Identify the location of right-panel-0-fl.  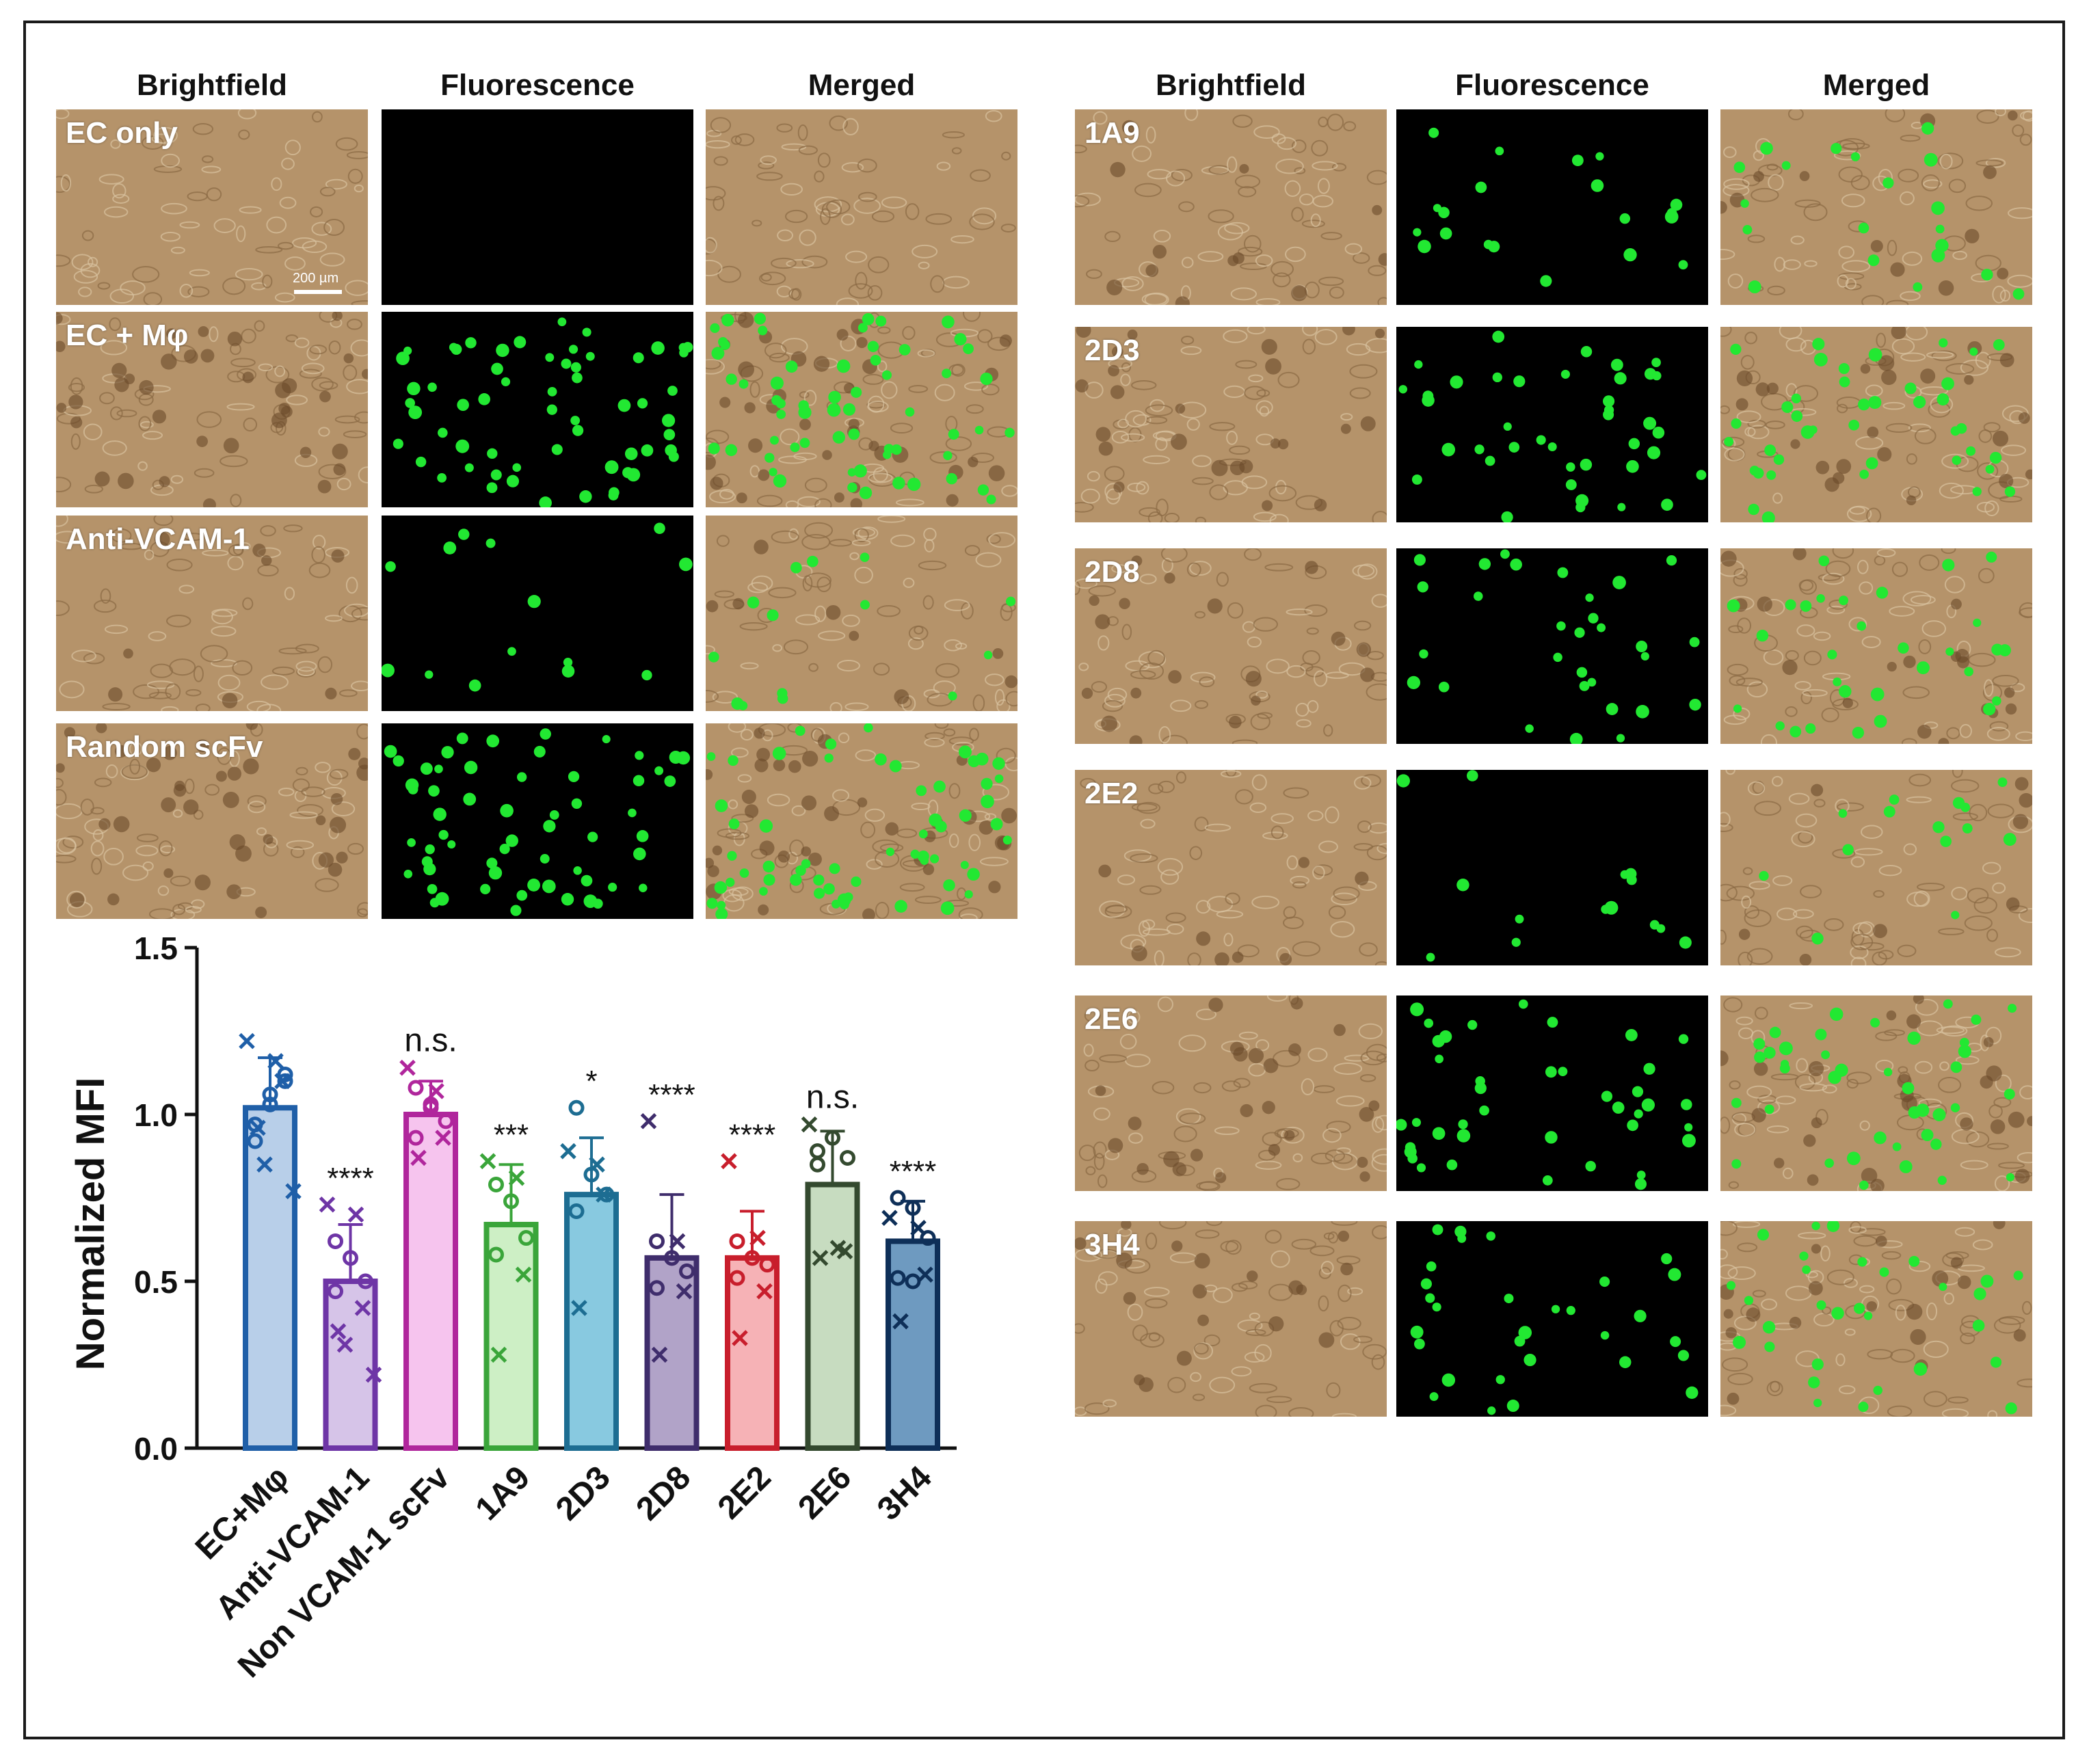
(1552, 207).